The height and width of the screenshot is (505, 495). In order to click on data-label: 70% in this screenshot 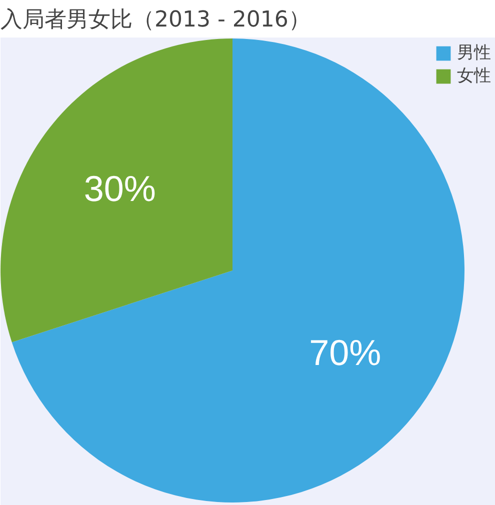, I will do `click(345, 352)`.